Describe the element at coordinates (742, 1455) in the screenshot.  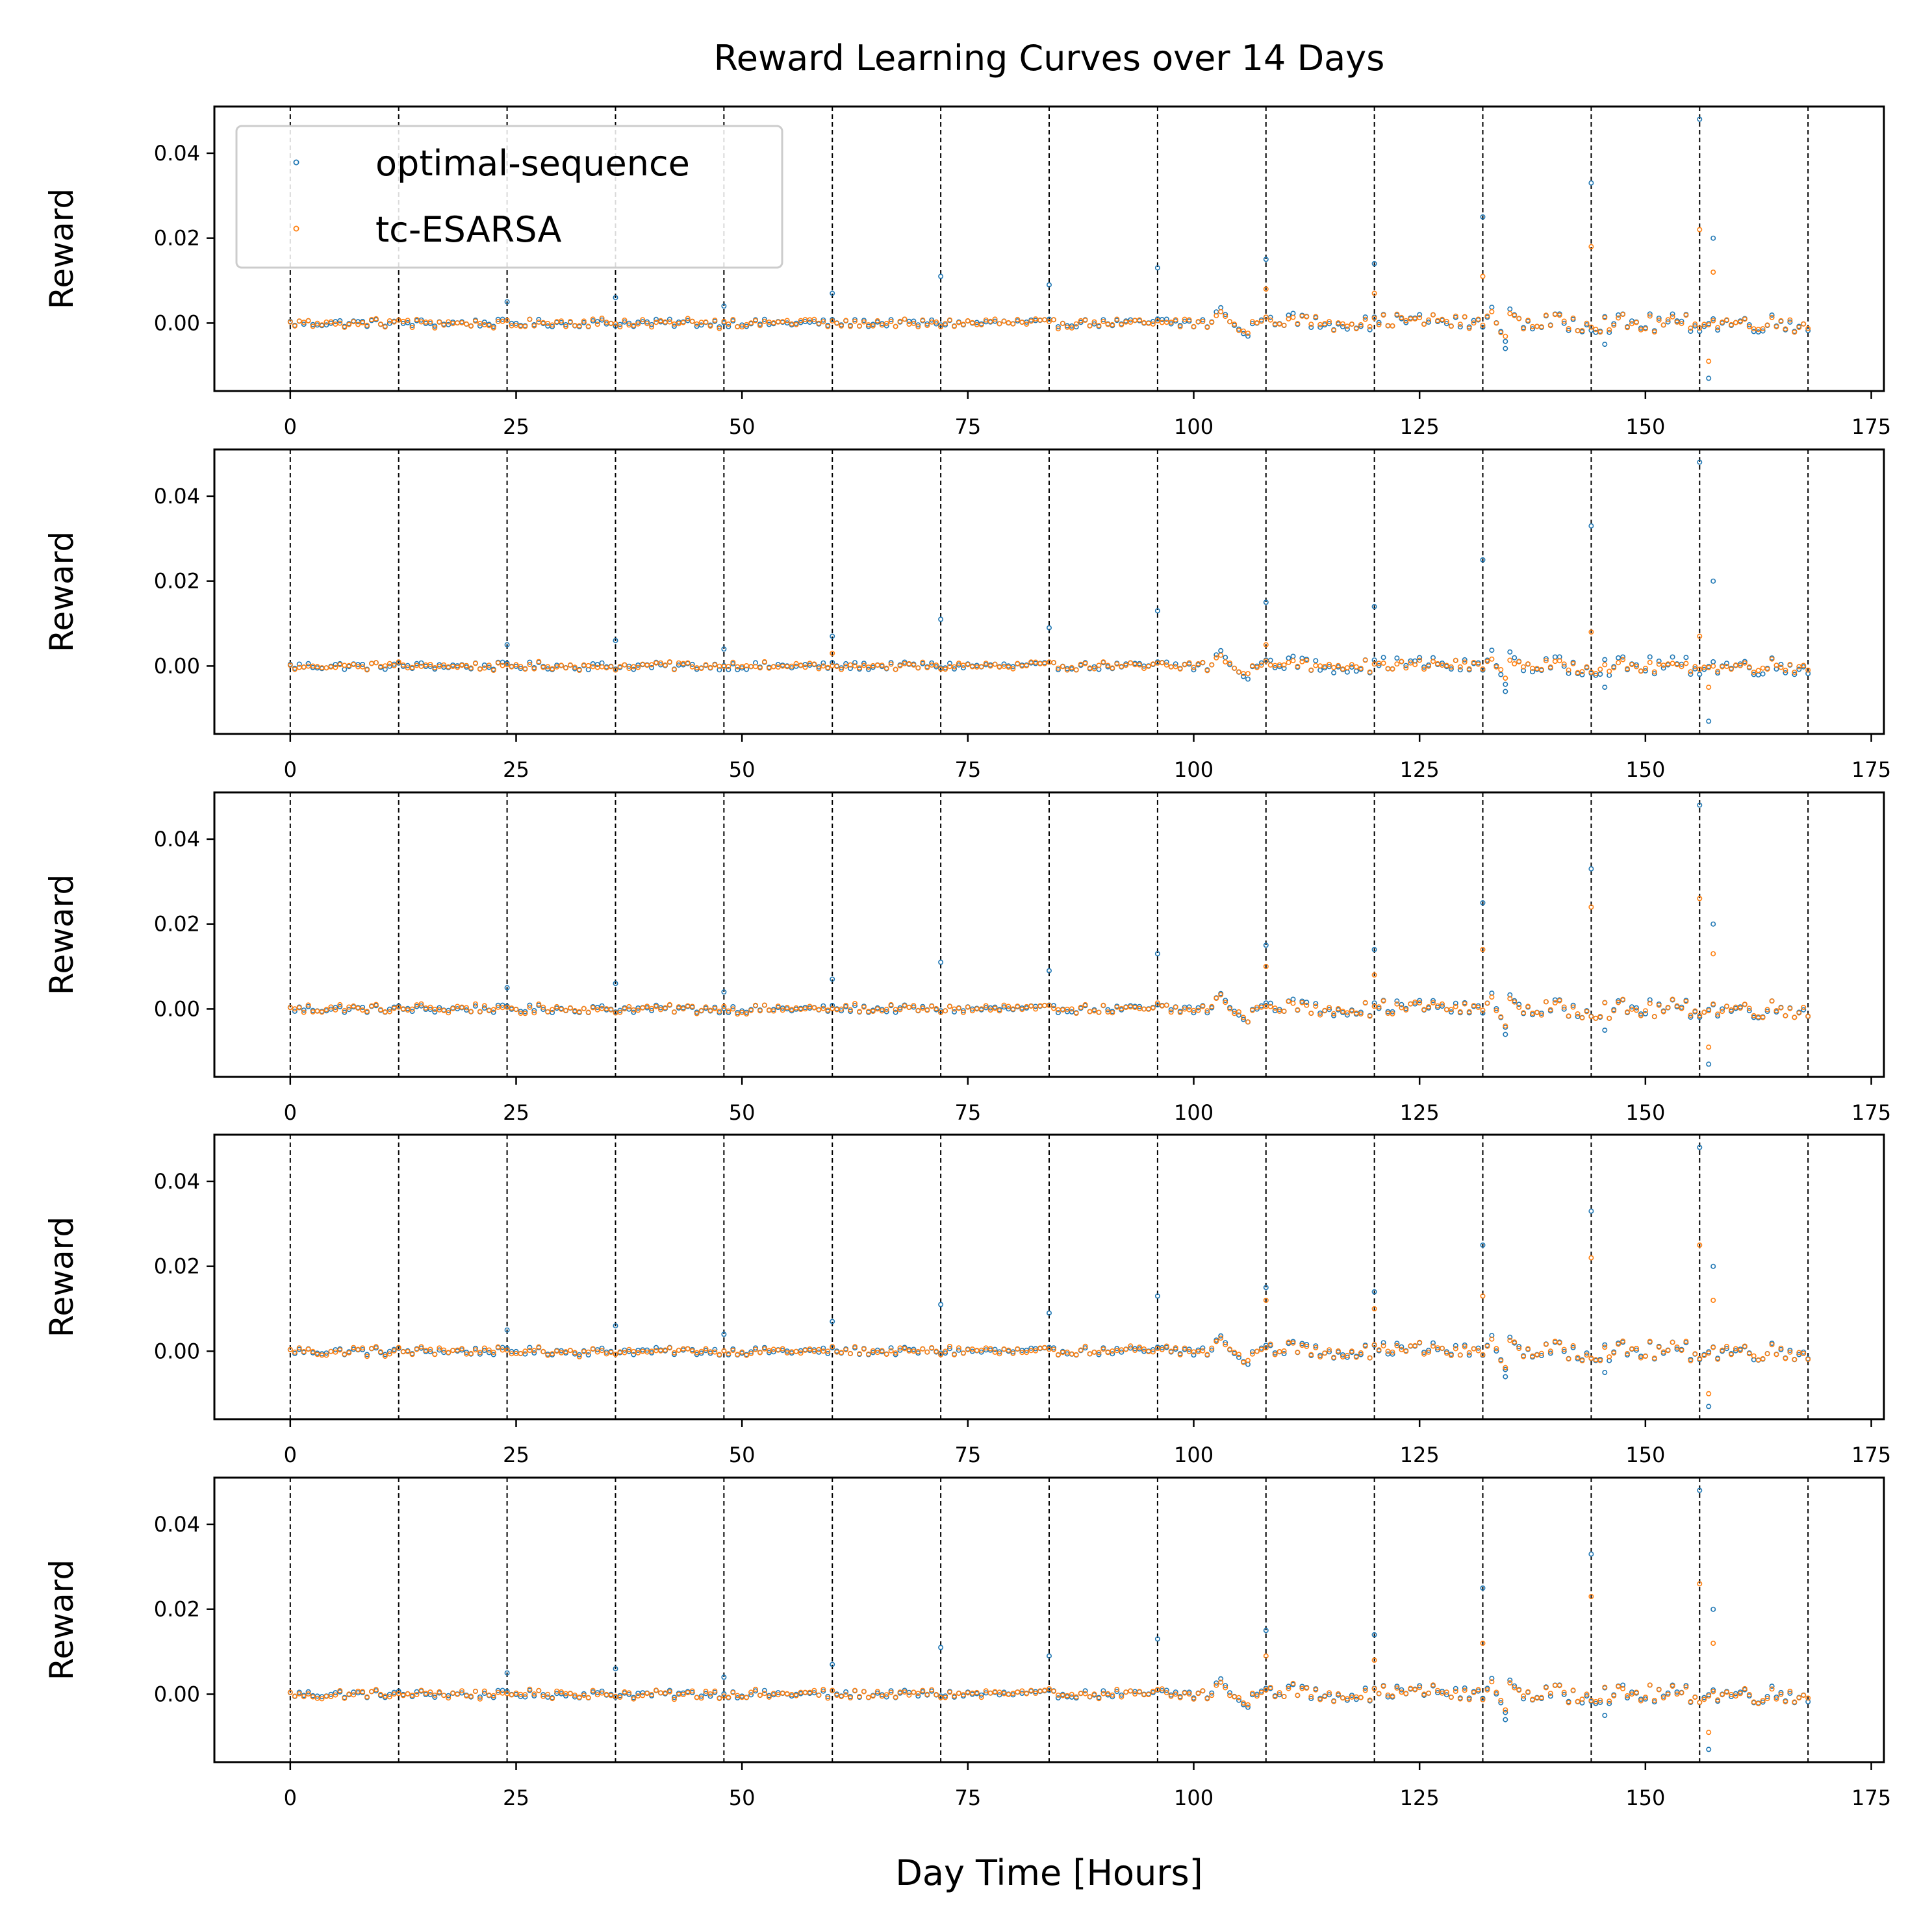
I see `x-tick-label: 50` at that location.